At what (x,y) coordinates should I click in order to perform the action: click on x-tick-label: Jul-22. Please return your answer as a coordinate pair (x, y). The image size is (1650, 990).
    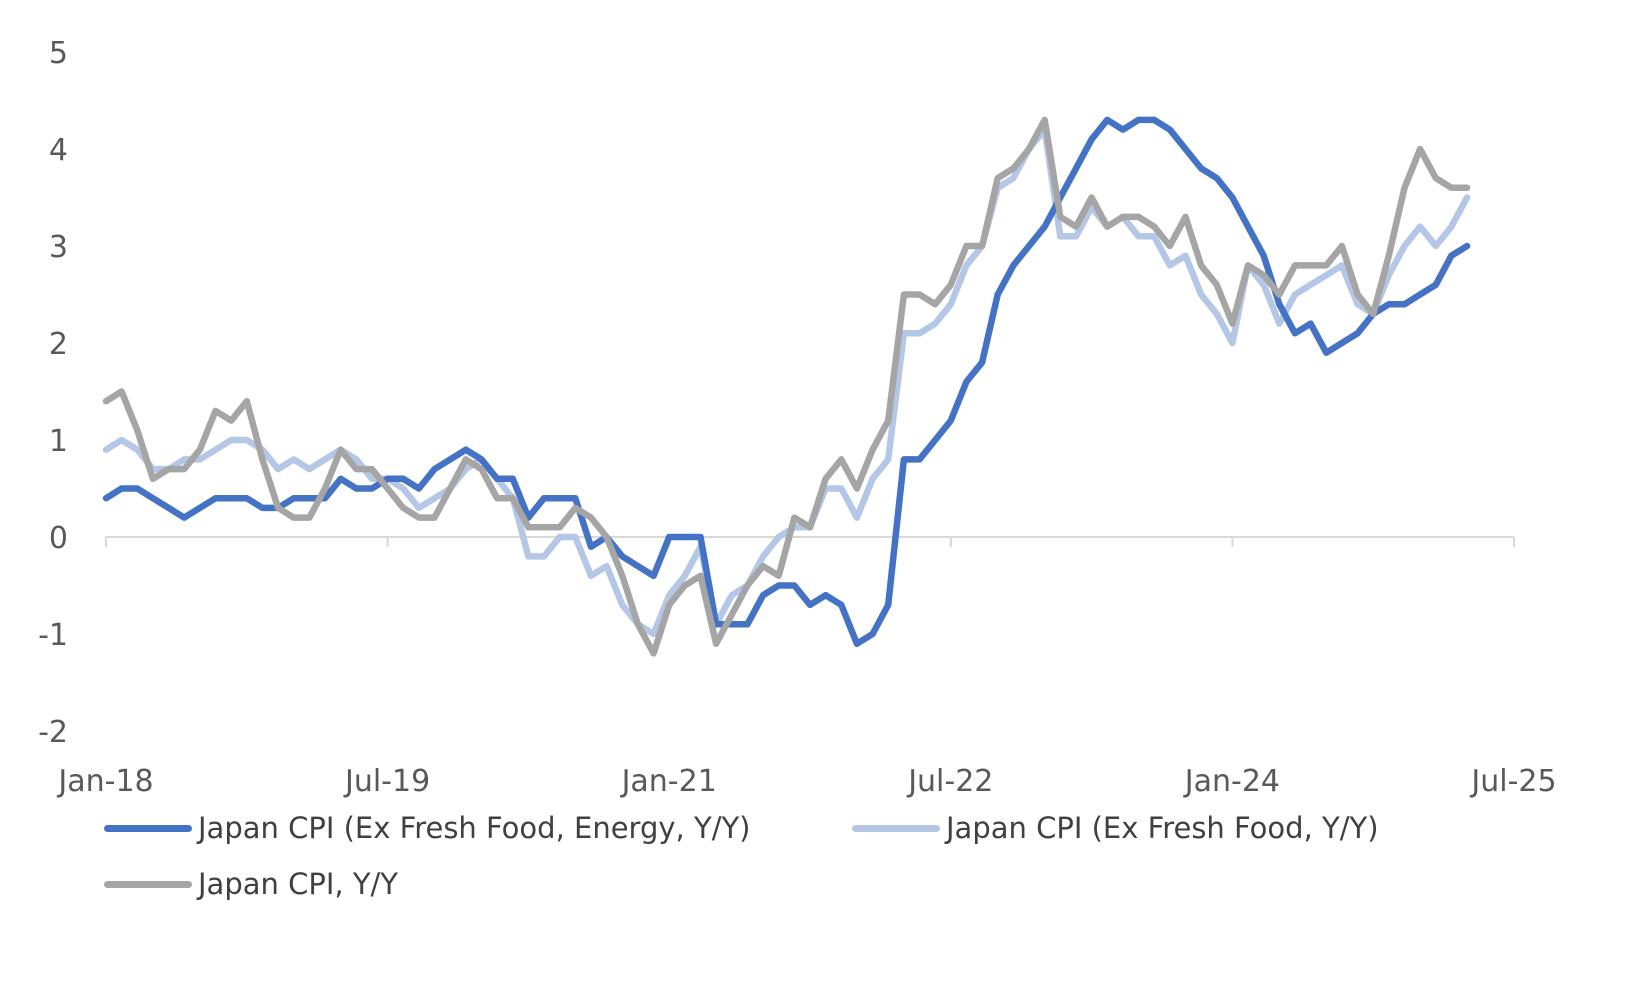
    Looking at the image, I should click on (949, 781).